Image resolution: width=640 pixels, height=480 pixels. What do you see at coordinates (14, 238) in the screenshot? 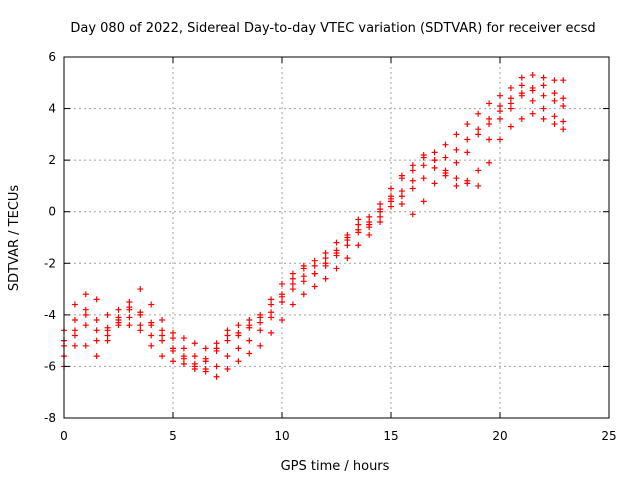
I see `y-axis-label: SDTVAR / TECUs` at bounding box center [14, 238].